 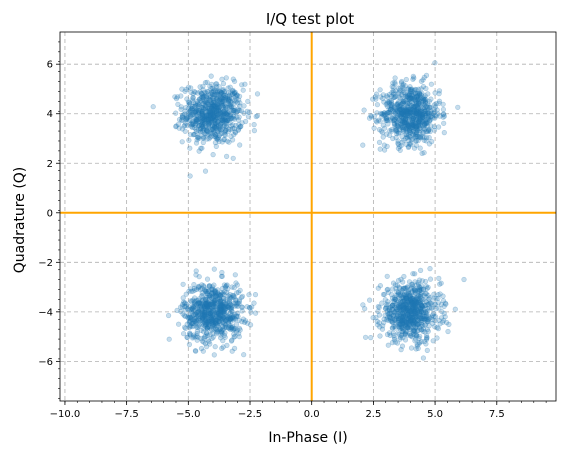 I want to click on y-tick-label: 6, so click(x=50, y=65).